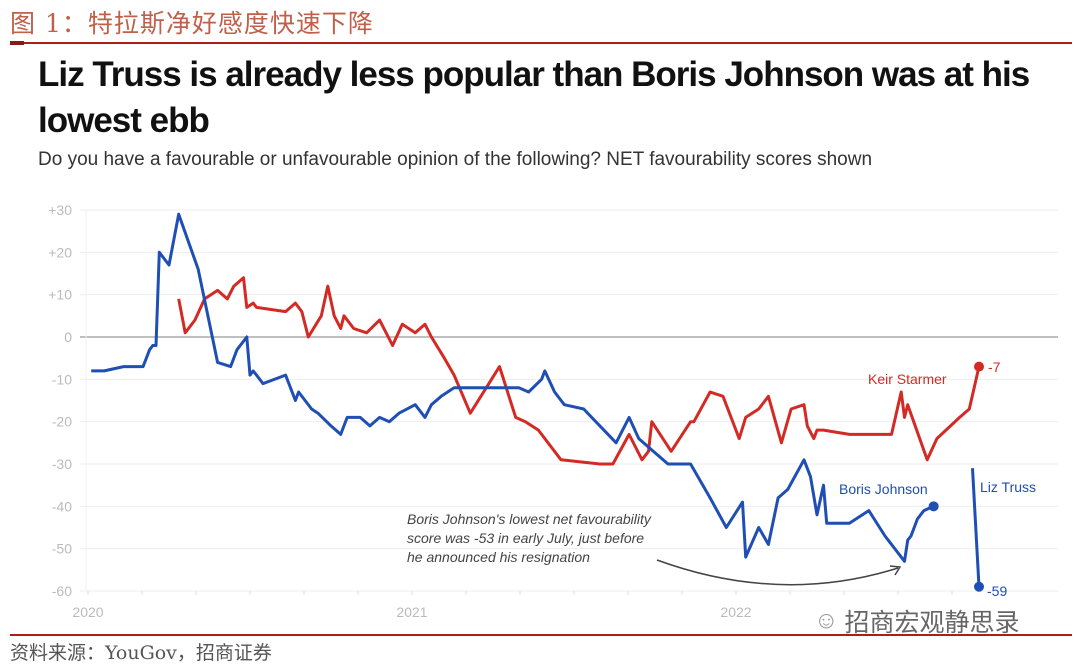  Describe the element at coordinates (192, 23) in the screenshot. I see `figure-caption: 图 1：特拉斯净好感度快速下降` at that location.